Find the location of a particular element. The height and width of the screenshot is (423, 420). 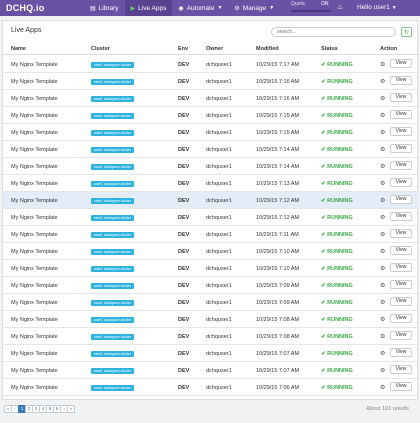

brand-logo: DCHQ.io is located at coordinates (25, 8).